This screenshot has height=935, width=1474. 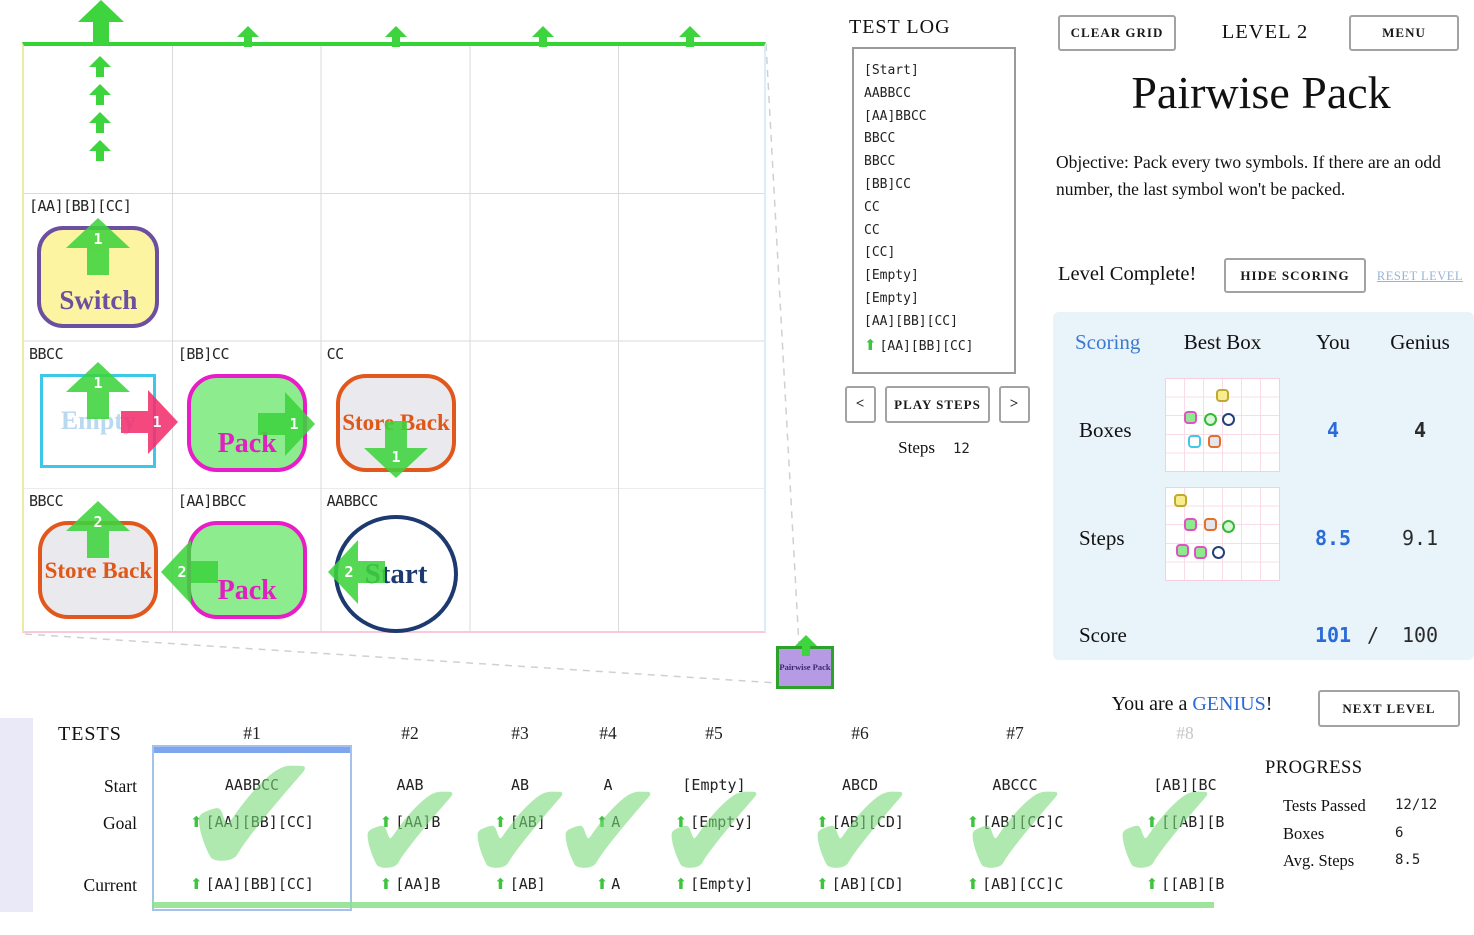 What do you see at coordinates (1333, 635) in the screenshot?
I see `score-you-value: 101` at bounding box center [1333, 635].